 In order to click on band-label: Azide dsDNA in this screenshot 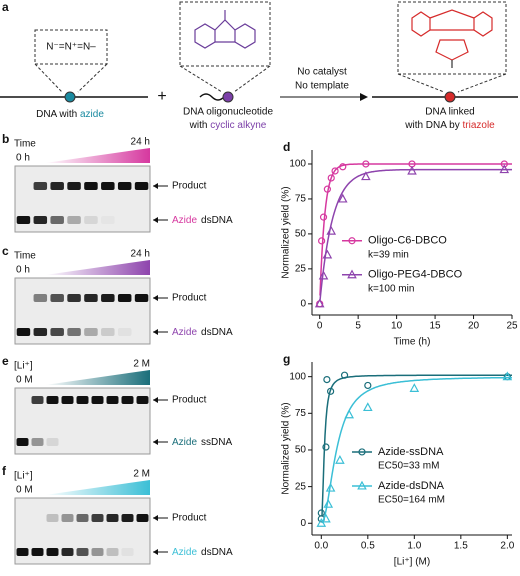, I will do `click(202, 220)`.